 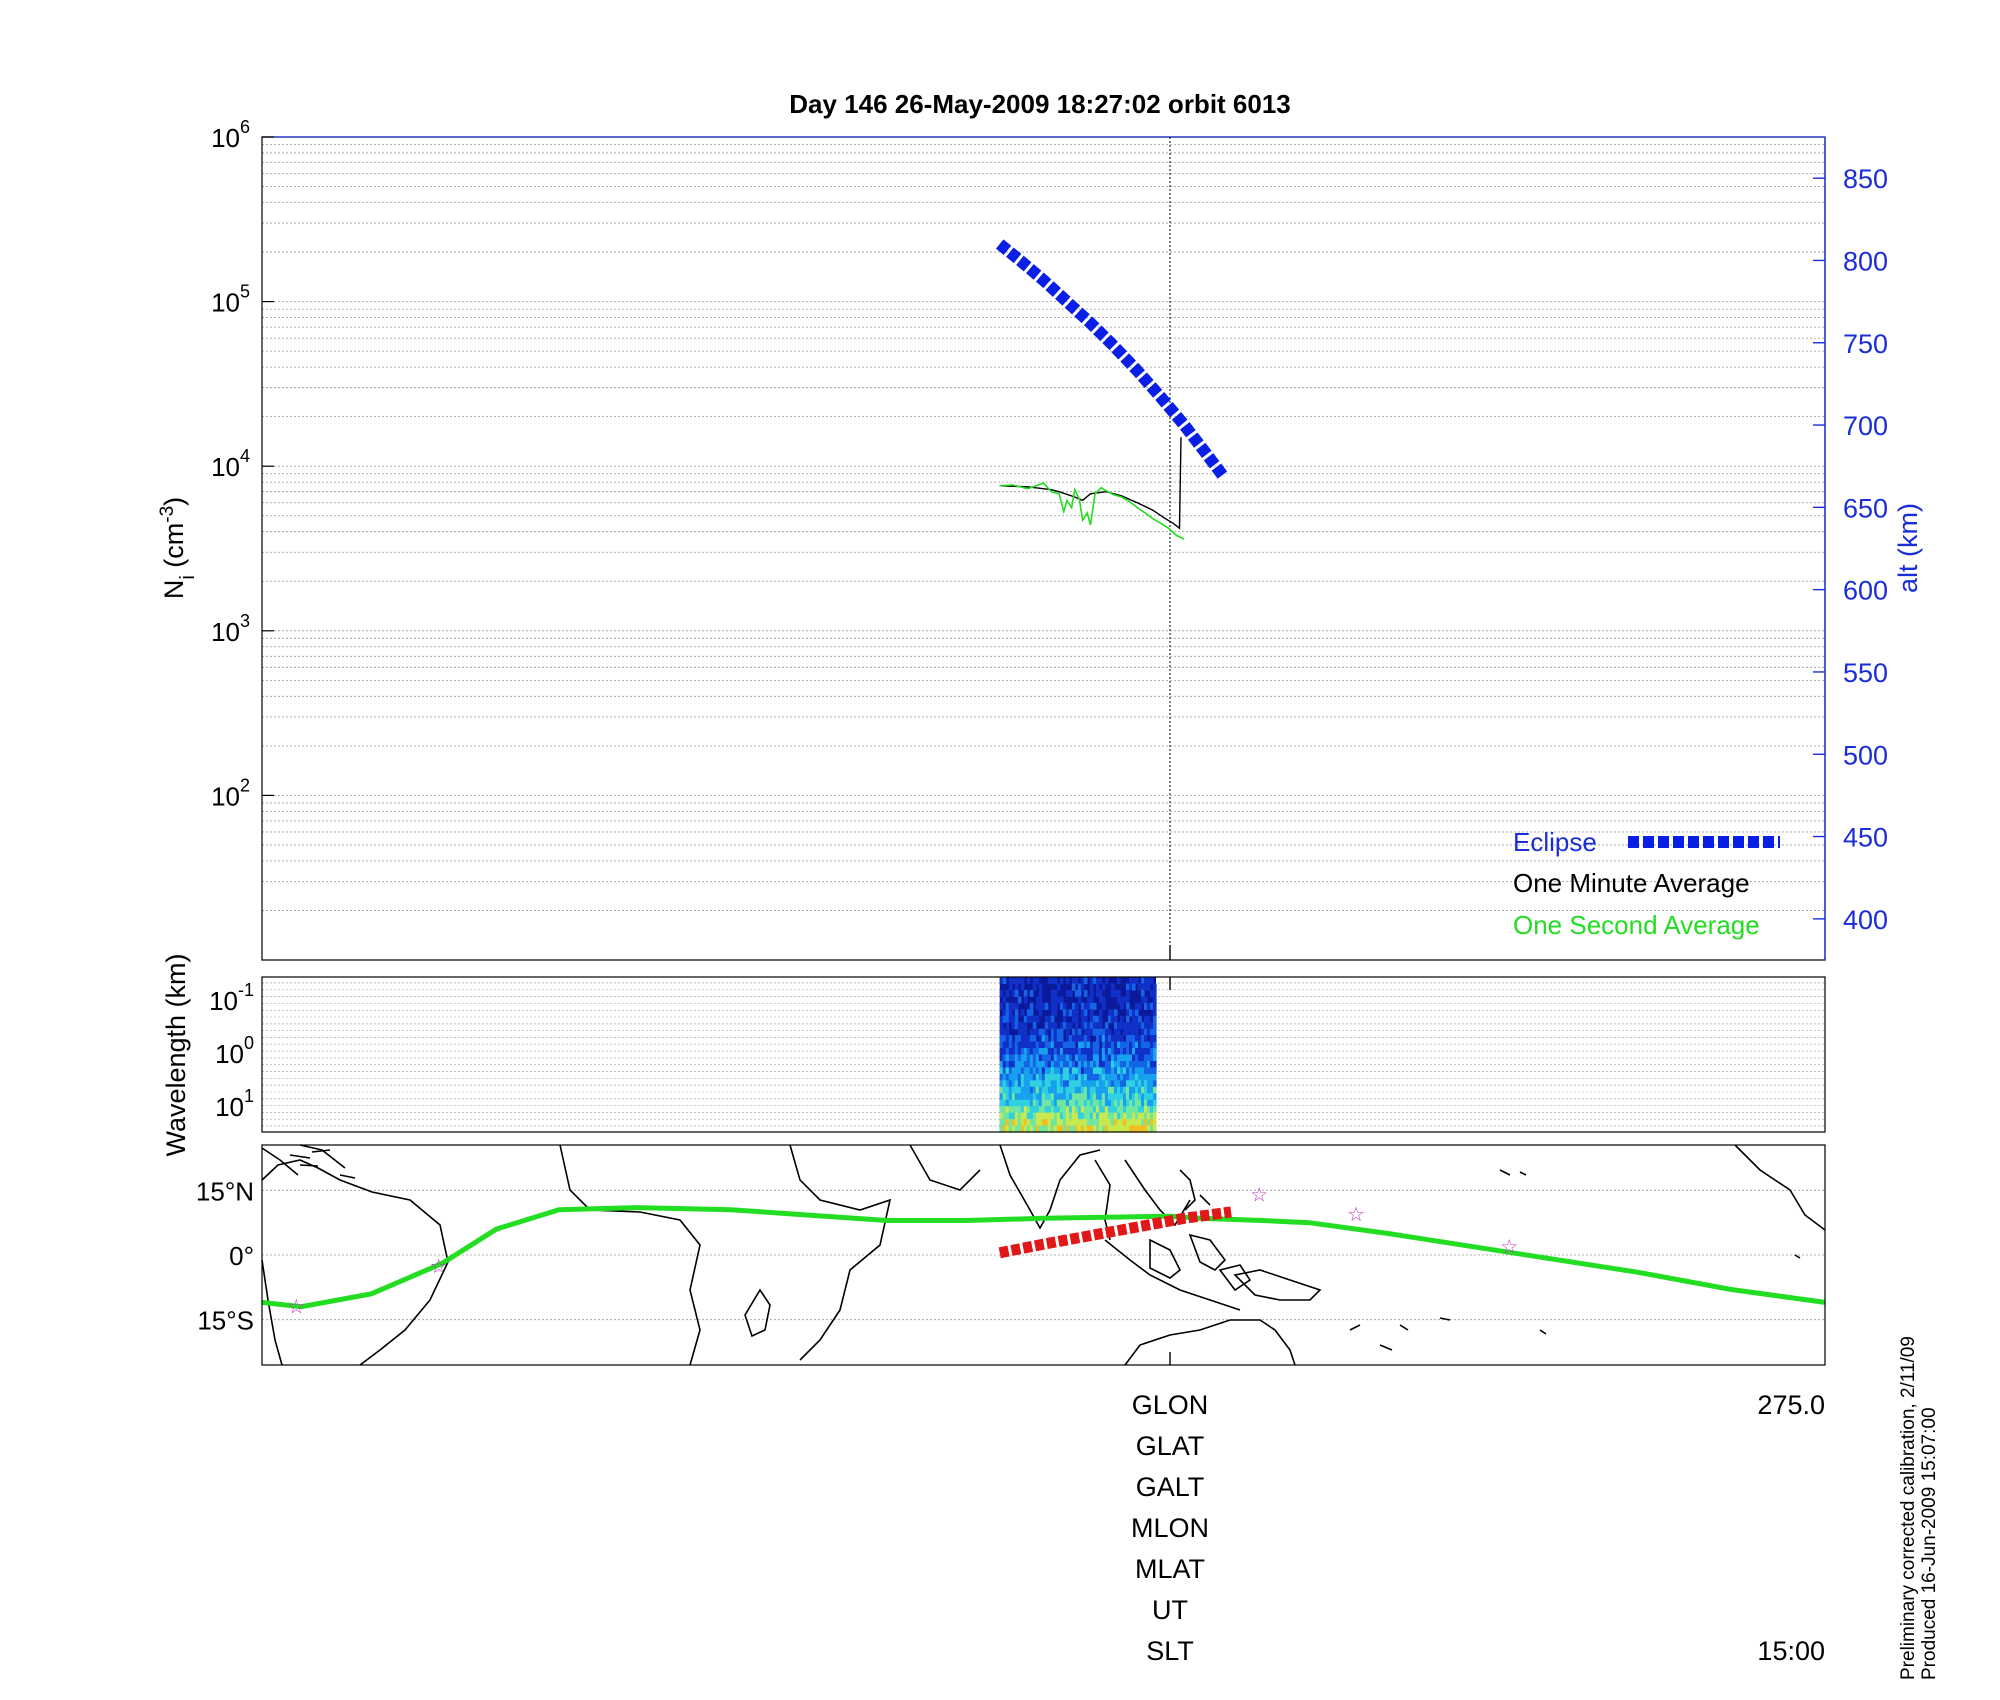 I want to click on xaxis-right-bottom: 15:00, so click(x=1791, y=1651).